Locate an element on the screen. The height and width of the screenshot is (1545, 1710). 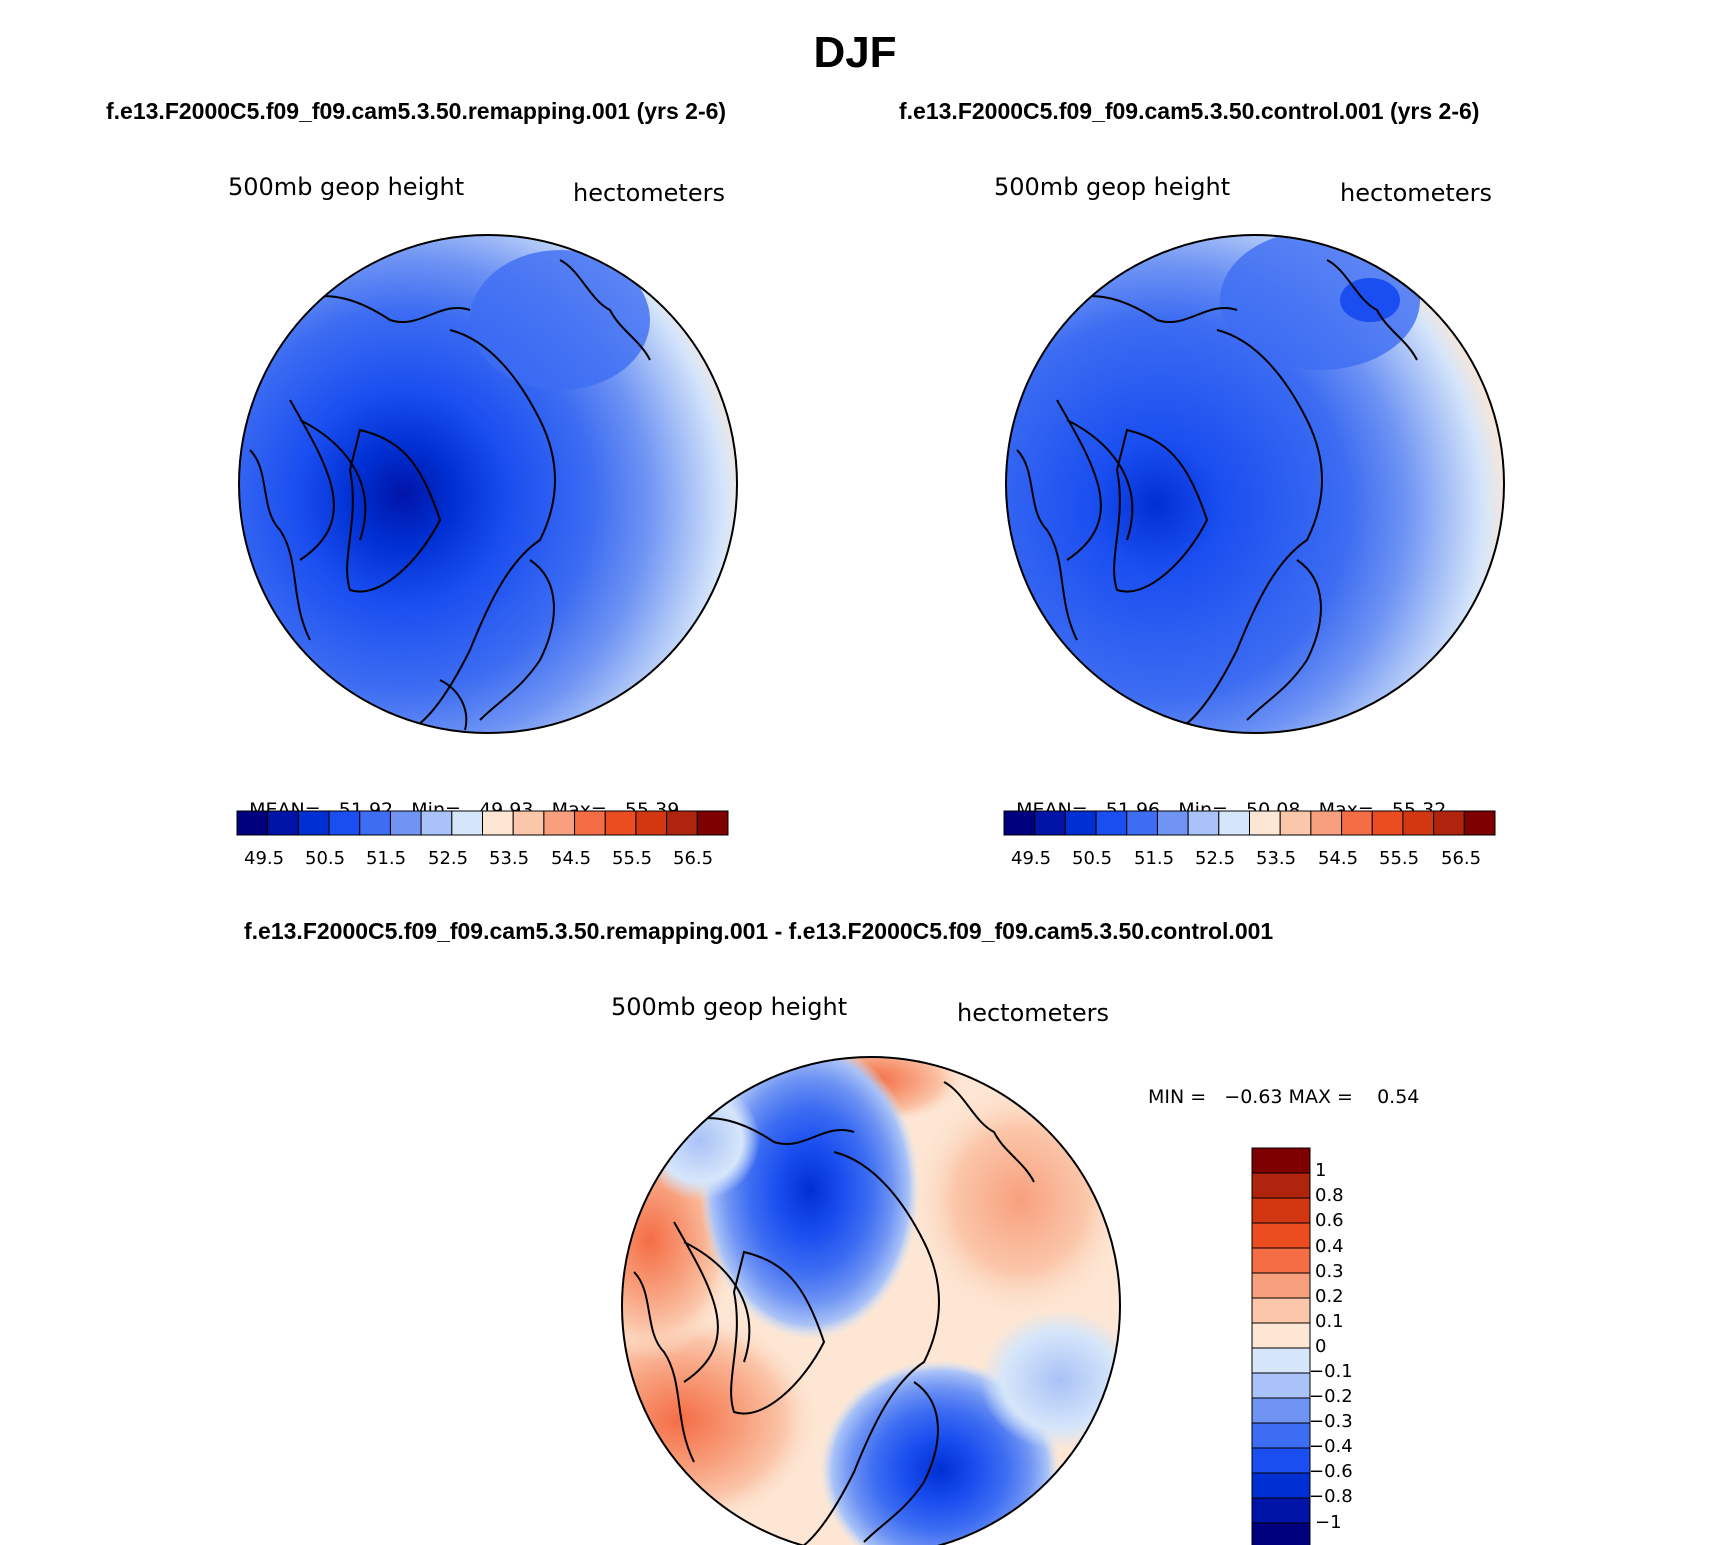
page-title: DJF is located at coordinates (855, 52).